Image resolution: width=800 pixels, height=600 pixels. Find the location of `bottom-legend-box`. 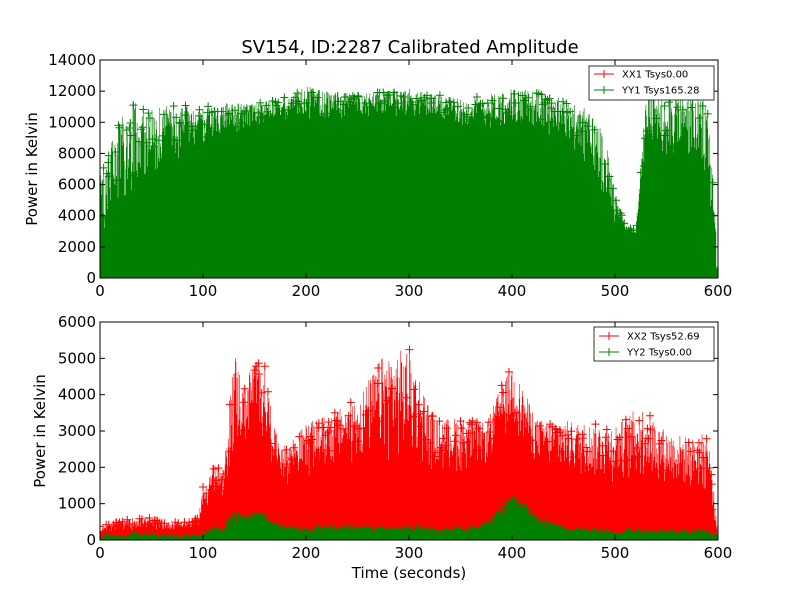

bottom-legend-box is located at coordinates (654, 344).